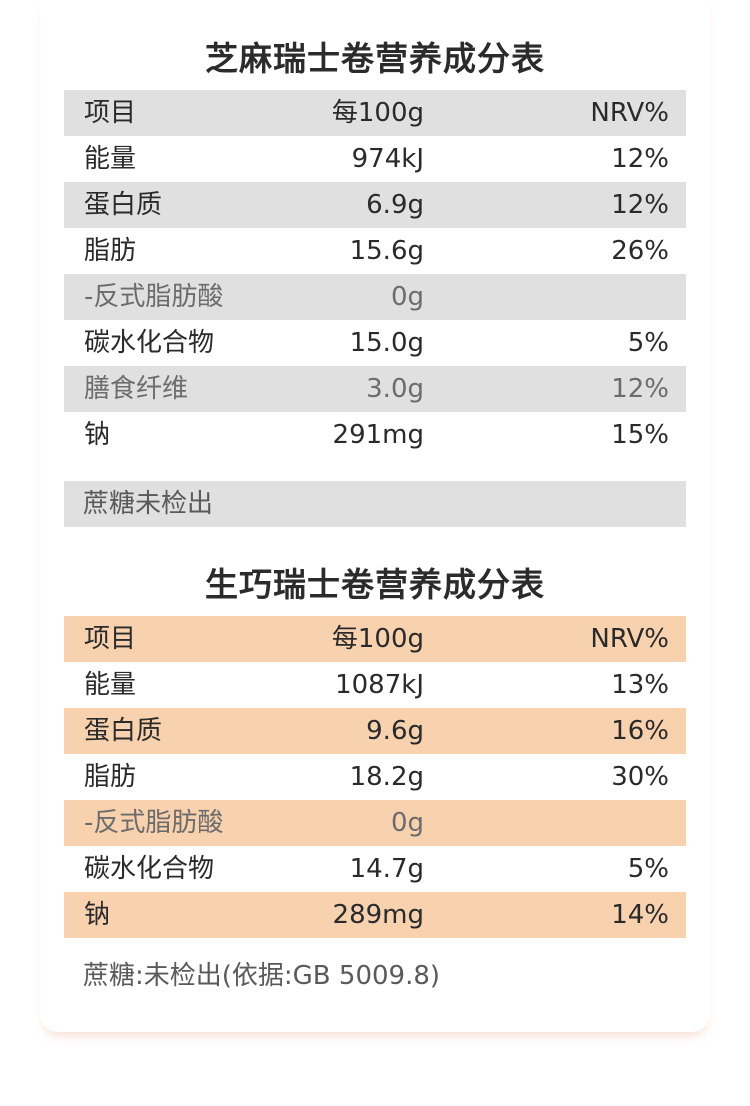 The width and height of the screenshot is (750, 1106). What do you see at coordinates (386, 251) in the screenshot?
I see `row-per100g: 15.6g` at bounding box center [386, 251].